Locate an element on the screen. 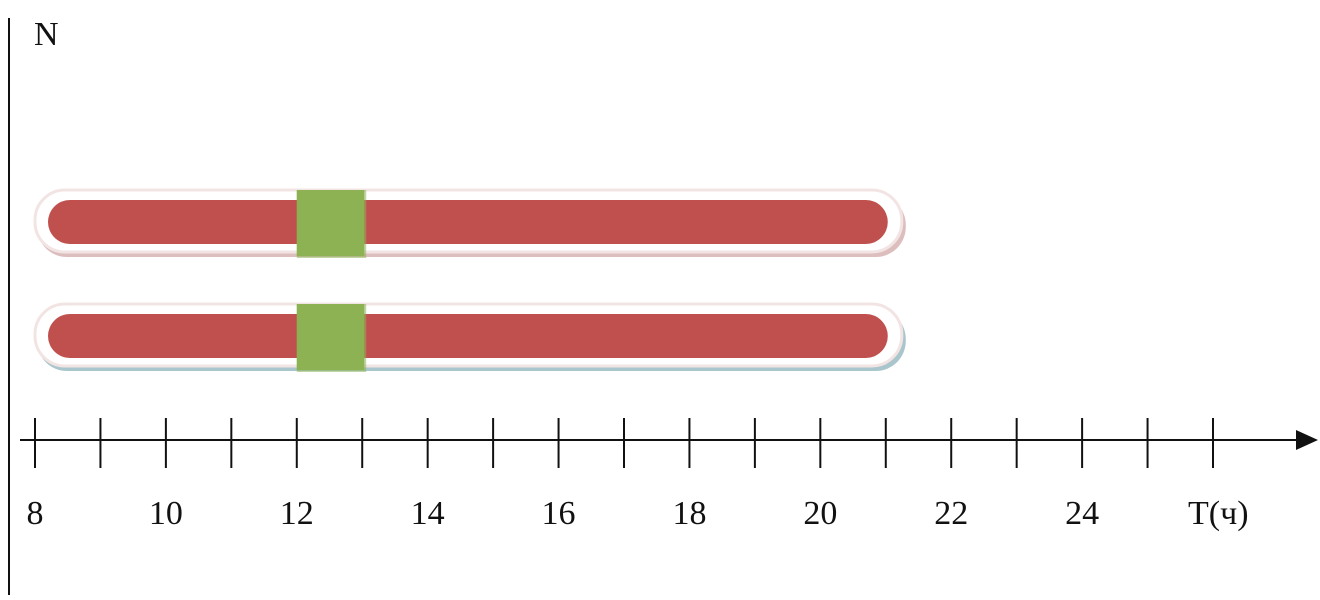 The width and height of the screenshot is (1320, 600). x-tick-label-8: 8 is located at coordinates (35, 513).